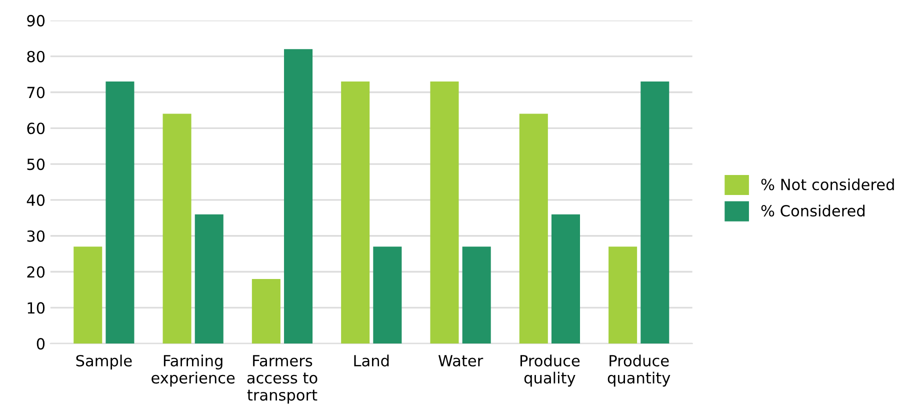 This screenshot has width=917, height=409. I want to click on y-tick-label: 40, so click(35, 200).